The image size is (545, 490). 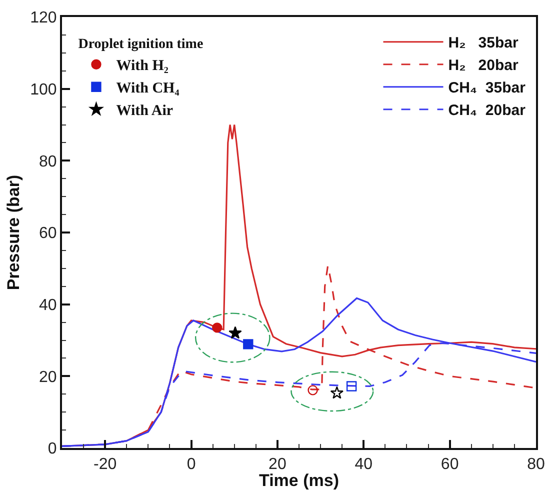 I want to click on x-axis-title: Time (ms), so click(x=299, y=480).